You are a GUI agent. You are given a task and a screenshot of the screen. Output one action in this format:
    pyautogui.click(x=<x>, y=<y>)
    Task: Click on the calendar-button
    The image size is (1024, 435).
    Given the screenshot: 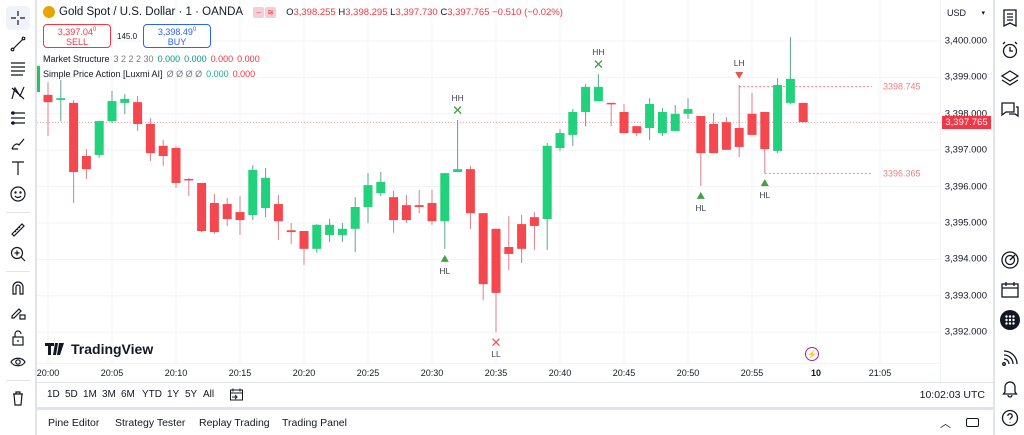 What is the action you would take?
    pyautogui.click(x=1010, y=290)
    